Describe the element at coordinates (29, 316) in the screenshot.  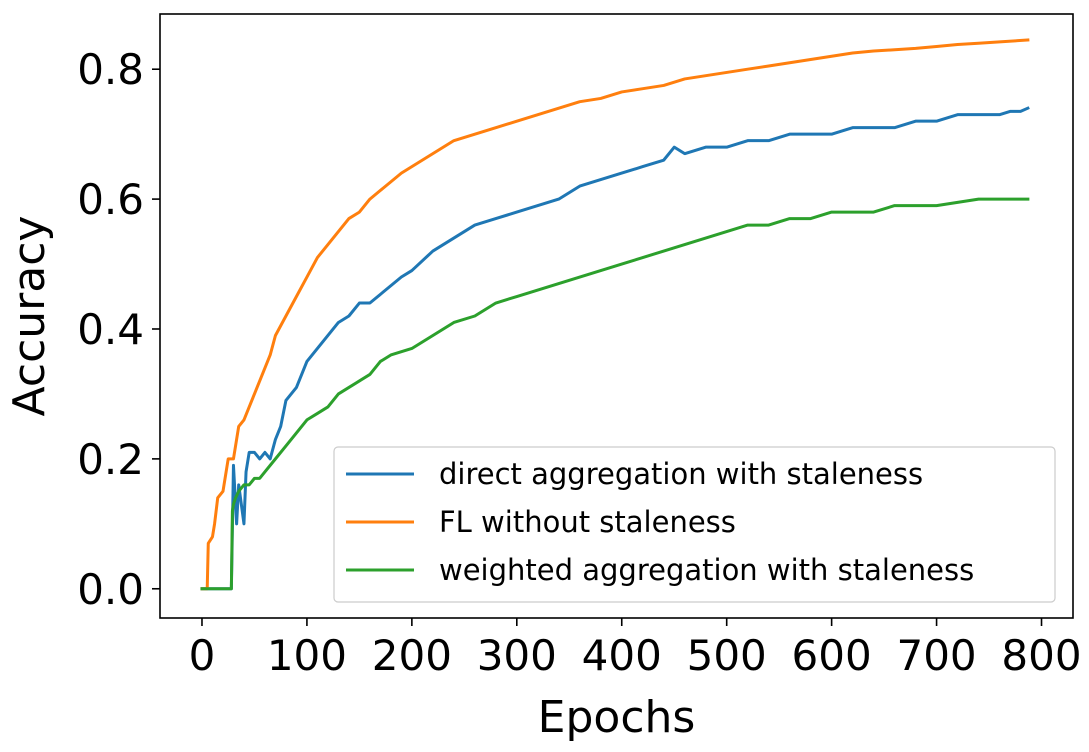
I see `y-axis-label: Accuracy` at that location.